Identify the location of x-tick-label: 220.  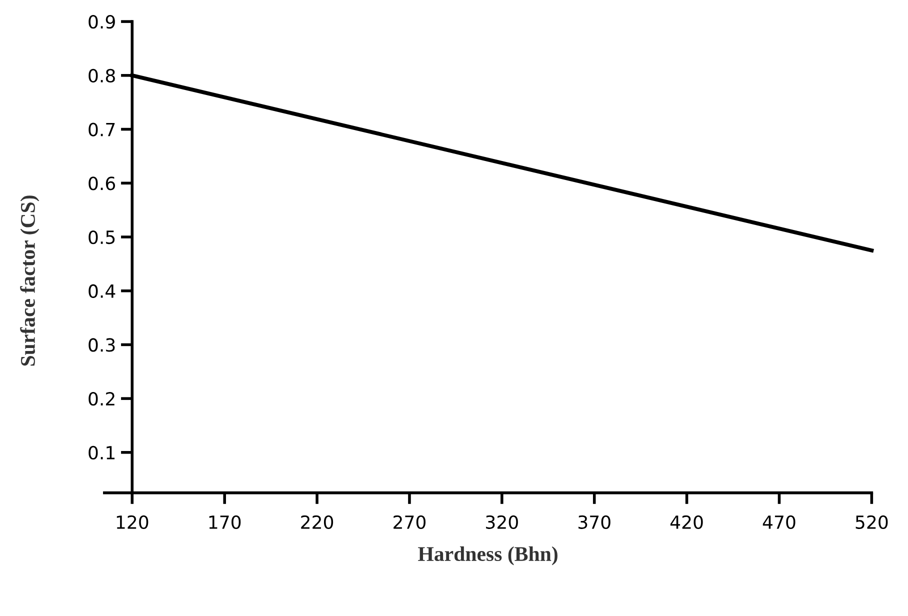
(317, 522).